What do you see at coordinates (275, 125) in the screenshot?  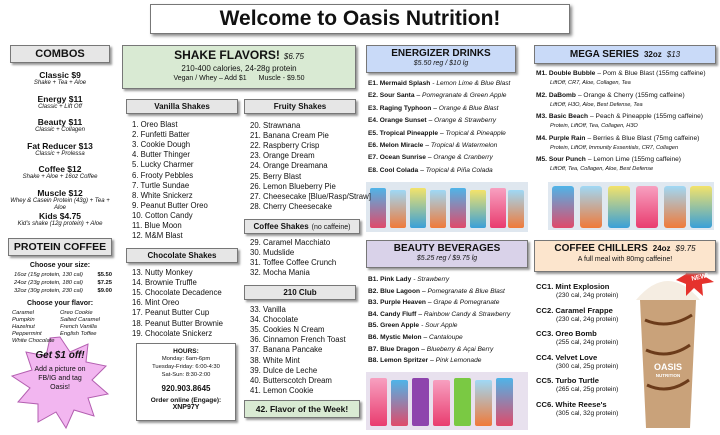 I see `menu-item: 20. Strawnana` at bounding box center [275, 125].